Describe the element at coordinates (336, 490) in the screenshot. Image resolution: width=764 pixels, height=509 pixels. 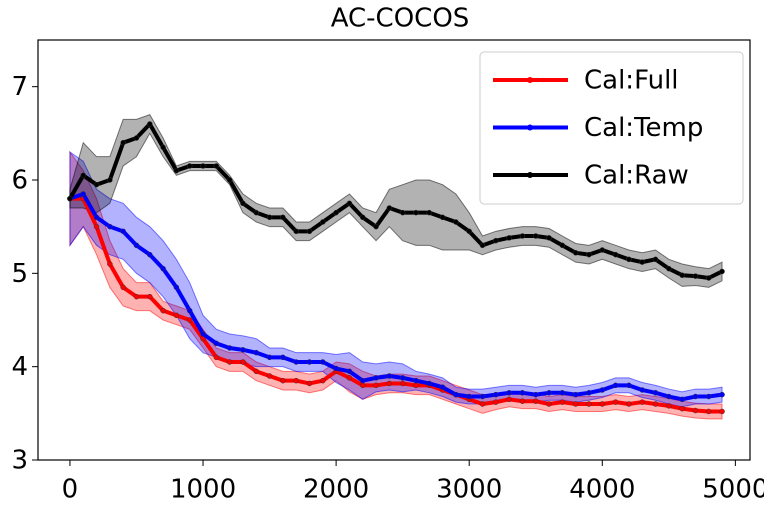
I see `x-tick-label: 2000` at that location.